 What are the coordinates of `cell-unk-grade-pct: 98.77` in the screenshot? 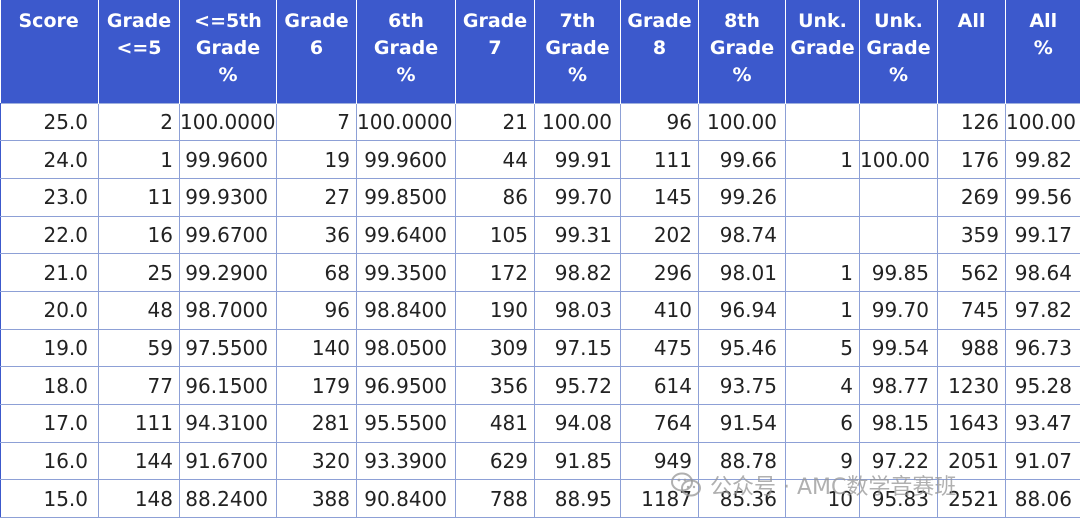 It's located at (898, 385).